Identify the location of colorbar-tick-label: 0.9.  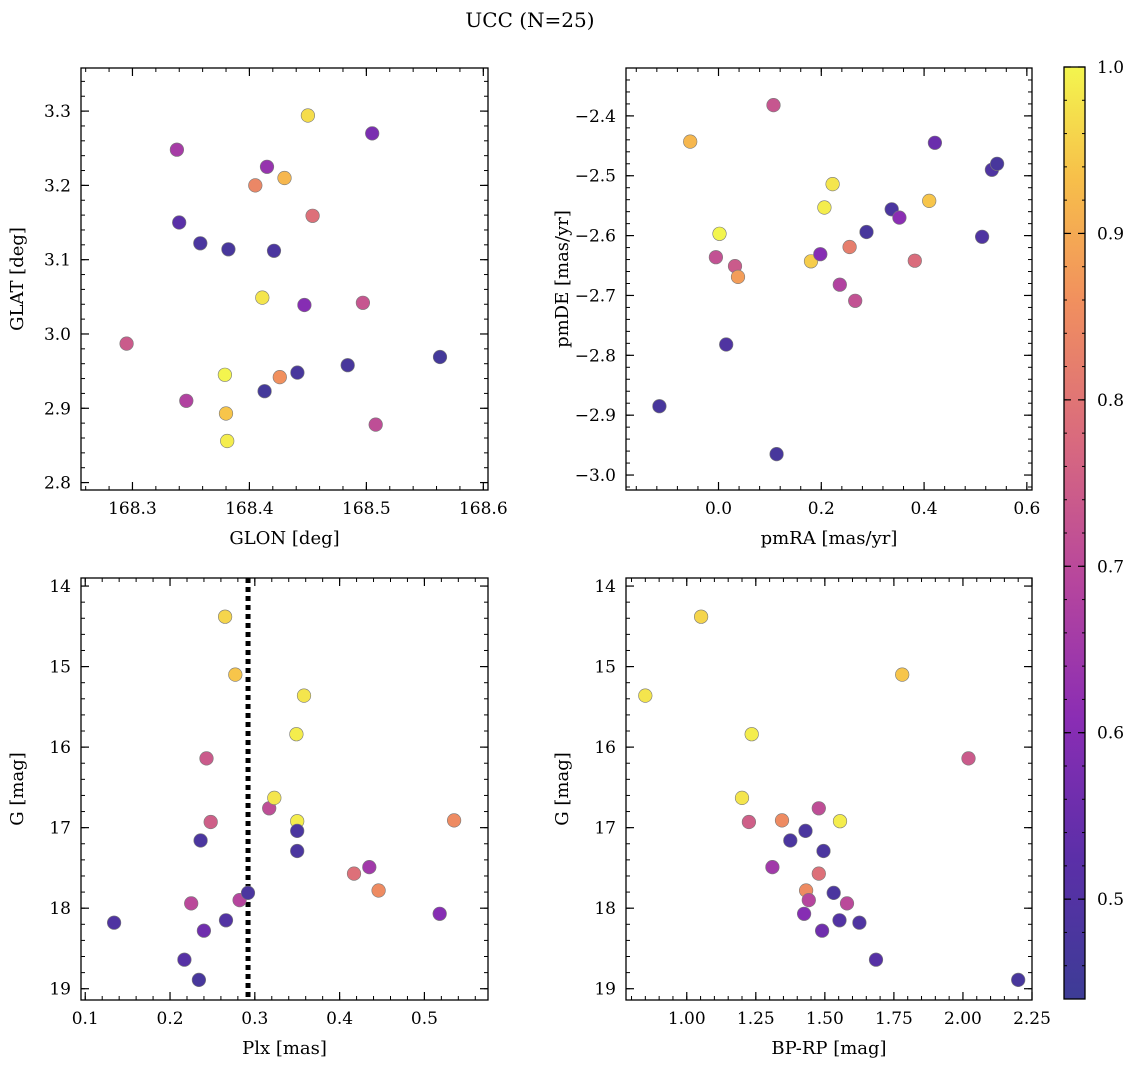
(1110, 234).